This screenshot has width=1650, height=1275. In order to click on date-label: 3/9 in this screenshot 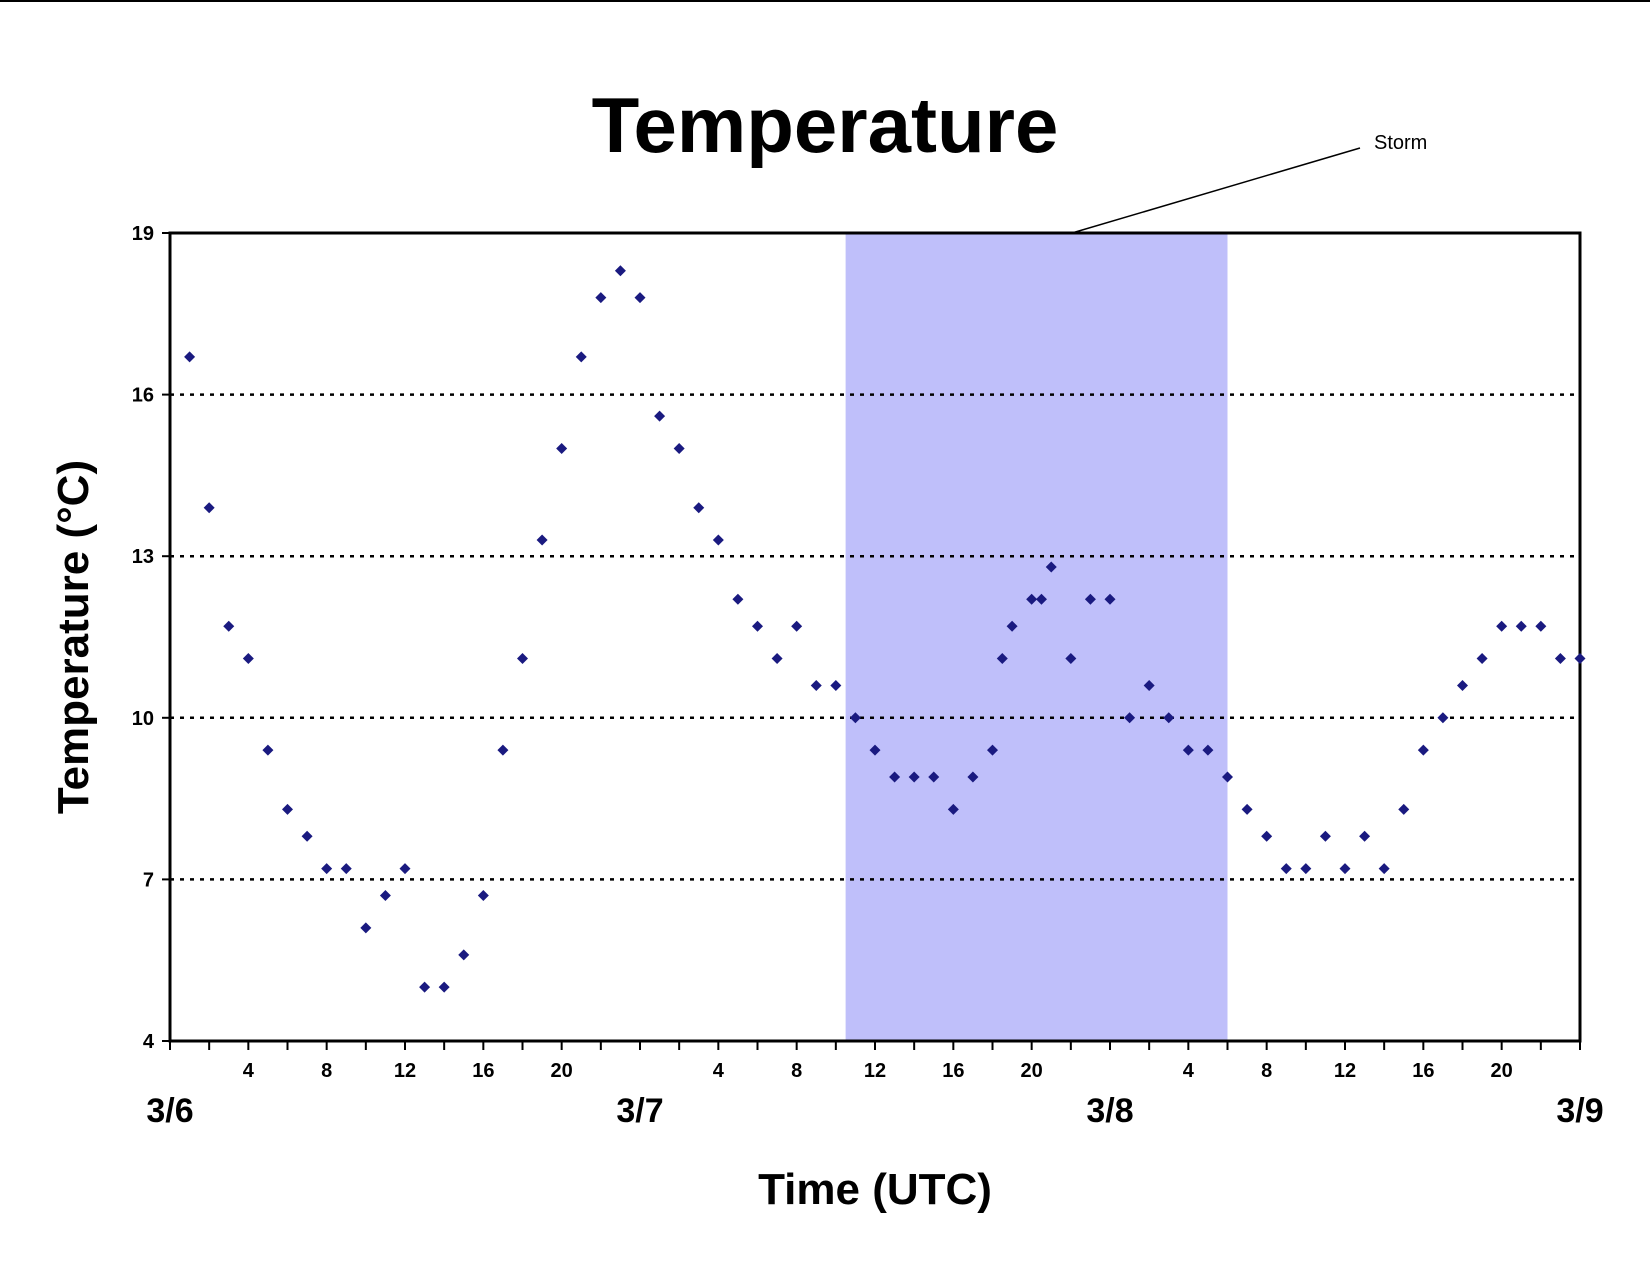, I will do `click(1579, 1111)`.